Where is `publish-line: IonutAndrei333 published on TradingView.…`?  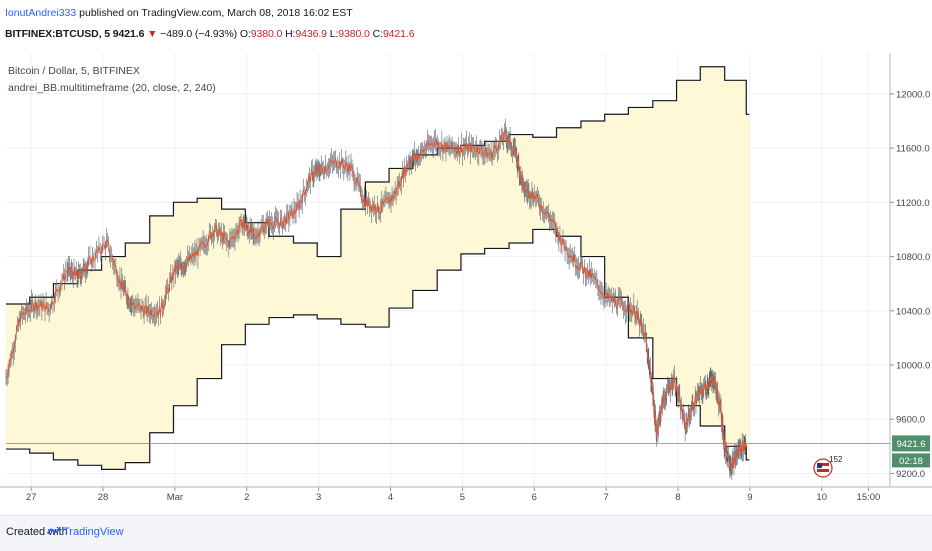
publish-line: IonutAndrei333 published on TradingView.… is located at coordinates (179, 13).